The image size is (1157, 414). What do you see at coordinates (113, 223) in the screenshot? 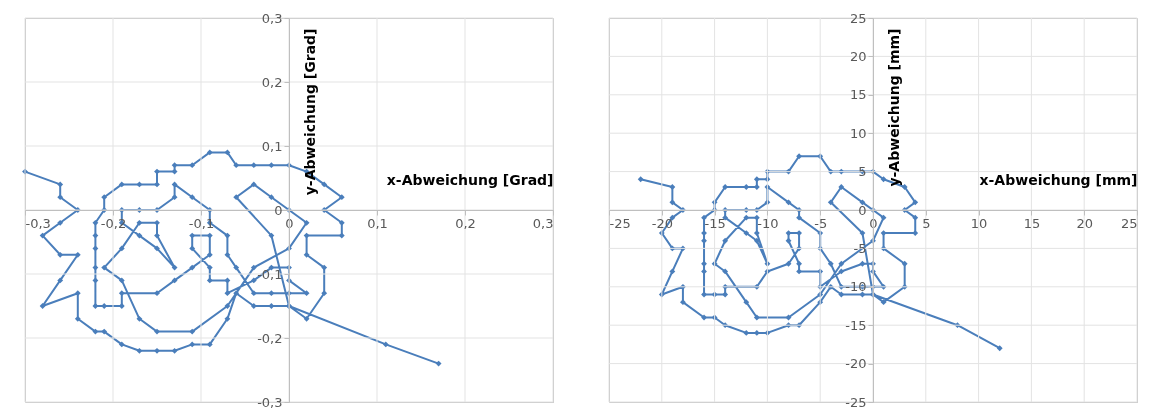
I see `x-tick-label: -0,2` at bounding box center [113, 223].